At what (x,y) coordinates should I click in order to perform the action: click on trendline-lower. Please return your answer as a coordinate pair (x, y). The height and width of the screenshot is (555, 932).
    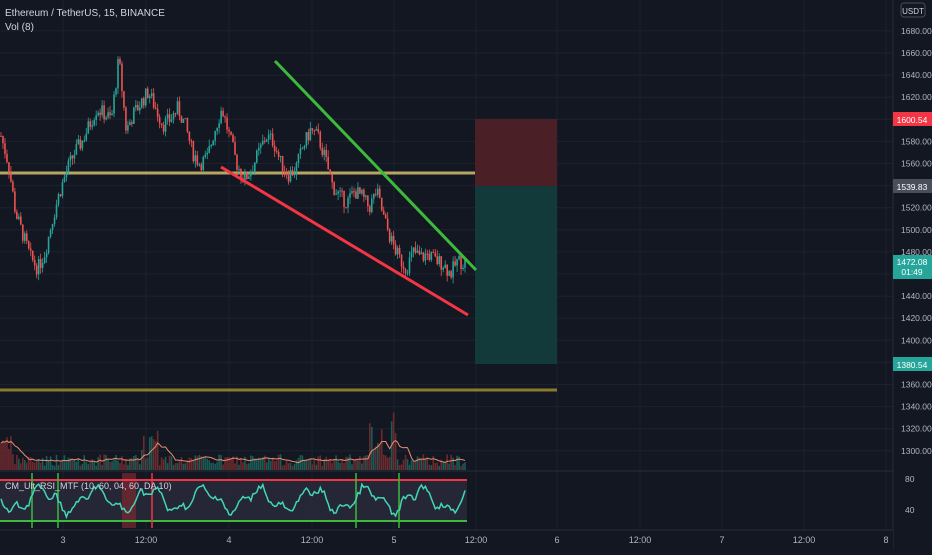
    Looking at the image, I should click on (344, 241).